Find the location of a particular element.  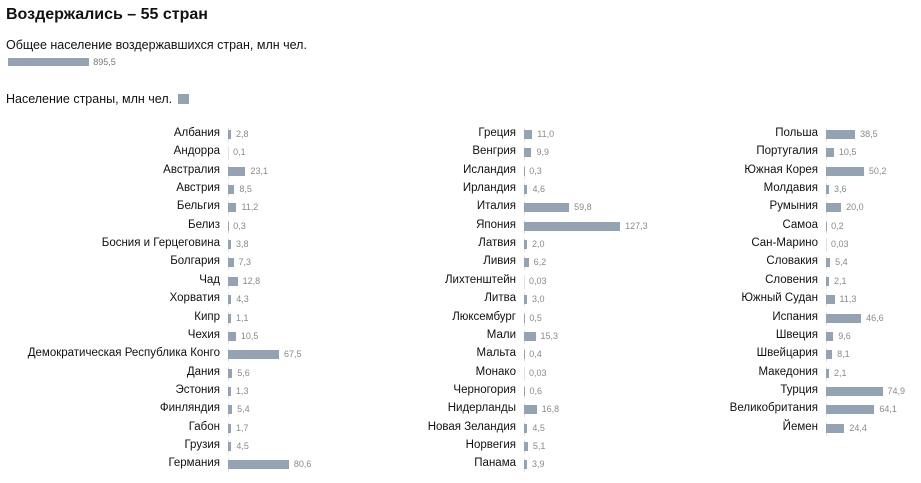

country-label: Грузия is located at coordinates (202, 444).